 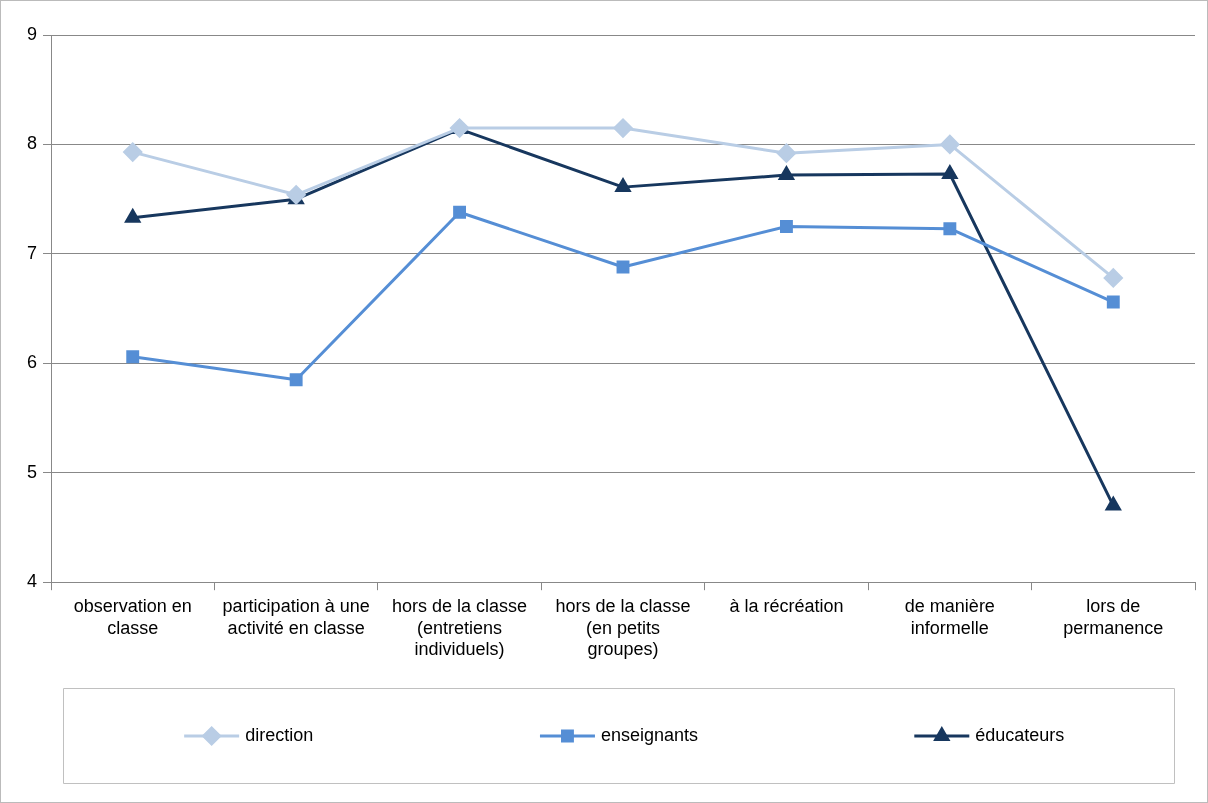 What do you see at coordinates (786, 605) in the screenshot?
I see `x-tick-label: à la récréation` at bounding box center [786, 605].